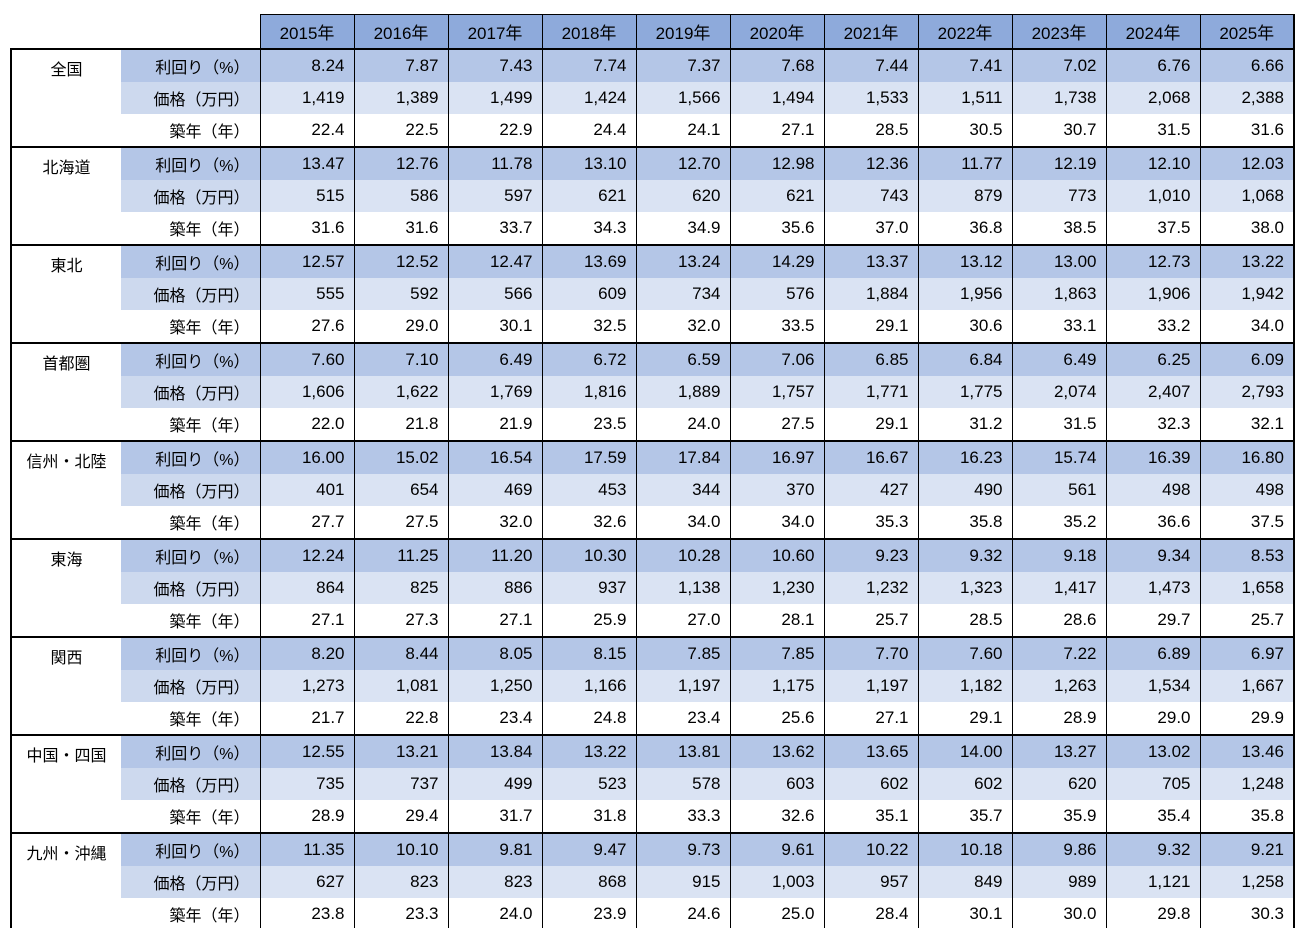 Image resolution: width=1308 pixels, height=928 pixels. I want to click on age-cell: 33.5, so click(777, 326).